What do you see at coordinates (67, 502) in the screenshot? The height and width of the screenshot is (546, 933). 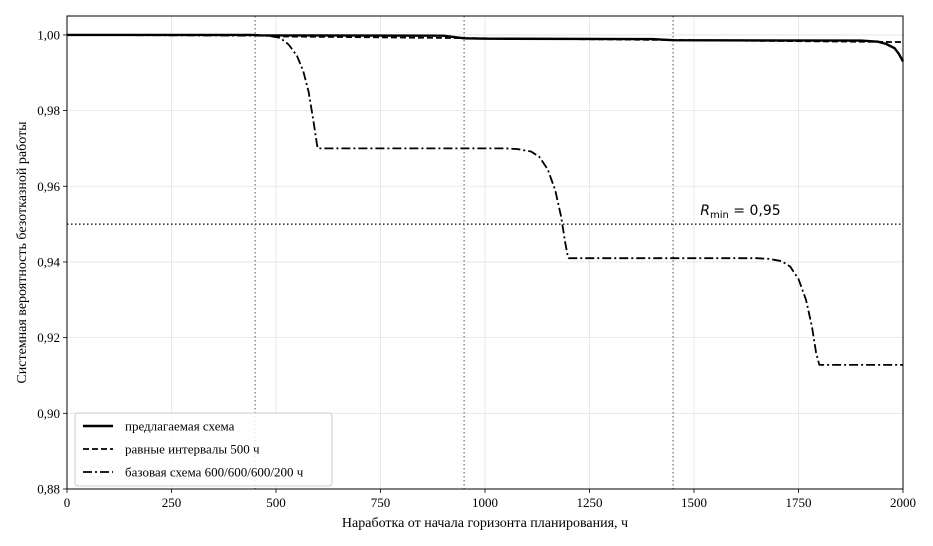 I see `x-tick-label: 0` at bounding box center [67, 502].